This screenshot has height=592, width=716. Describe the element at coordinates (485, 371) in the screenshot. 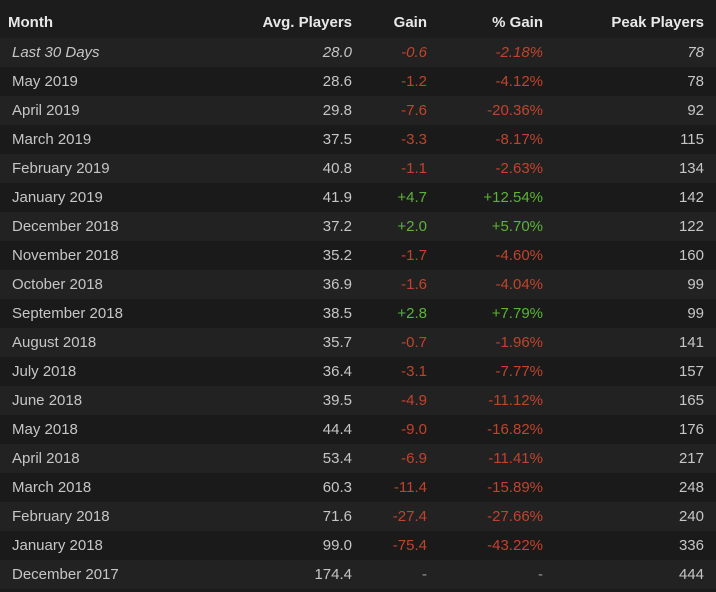

I see `percent-gain-cell: -7.77%` at that location.